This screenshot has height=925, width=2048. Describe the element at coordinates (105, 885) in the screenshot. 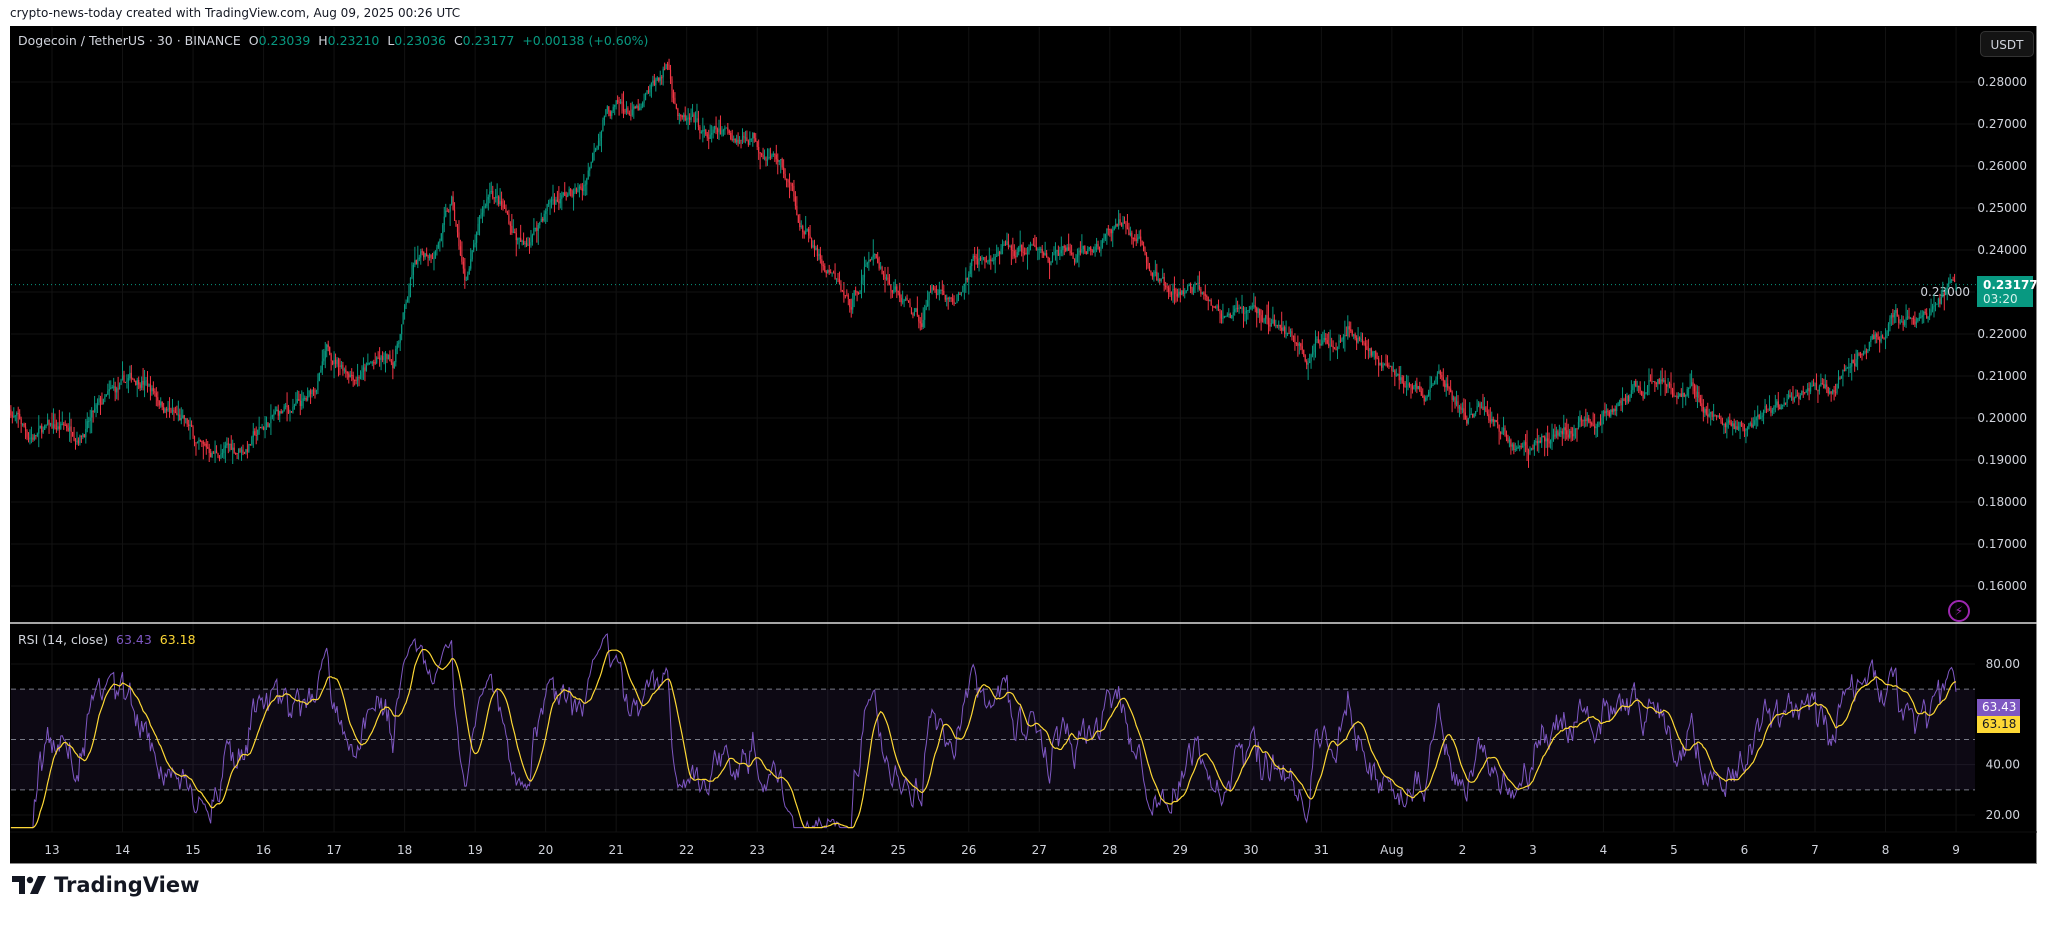

I see `tradingview-logo: TradingView` at that location.